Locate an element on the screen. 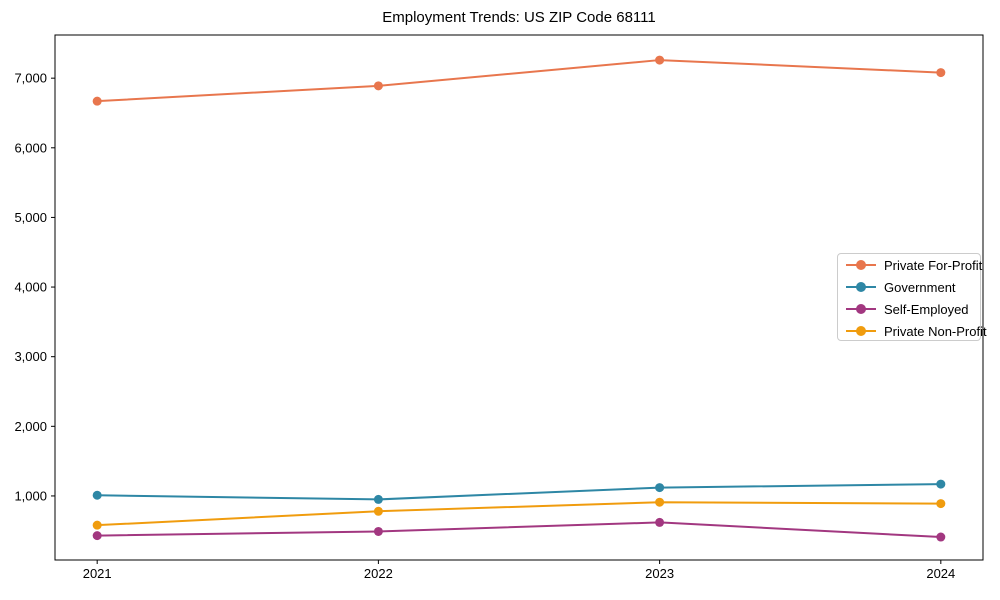 This screenshot has height=600, width=1000. y-tick-label: 2,000 is located at coordinates (30, 426).